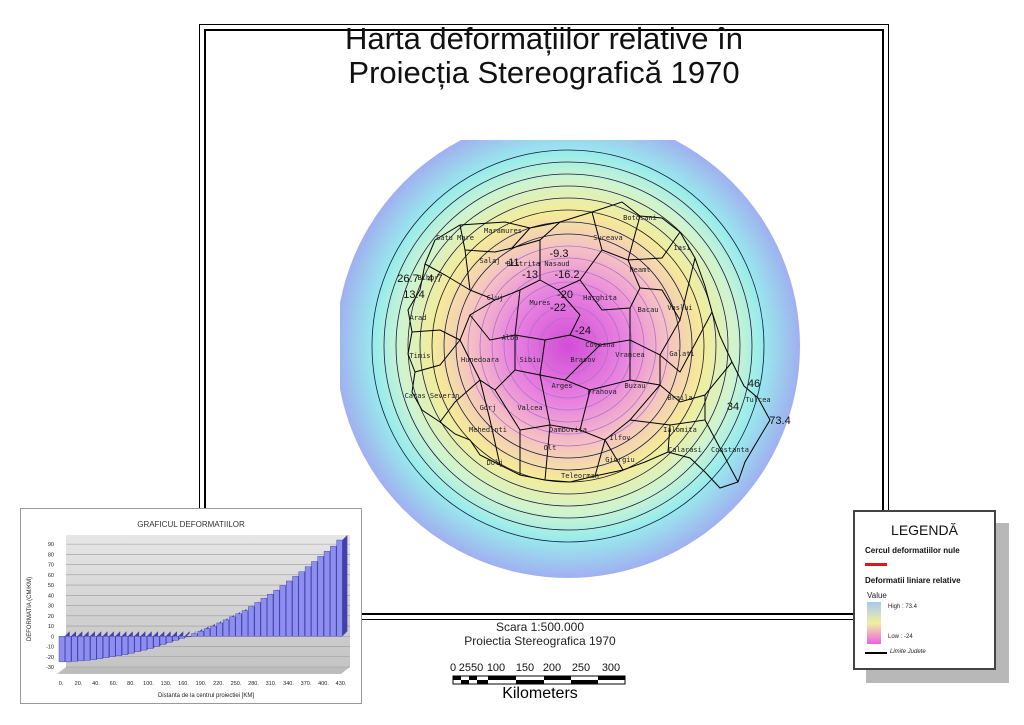 This screenshot has height=725, width=1024. What do you see at coordinates (540, 693) in the screenshot?
I see `scale-unit: Kilometers` at bounding box center [540, 693].